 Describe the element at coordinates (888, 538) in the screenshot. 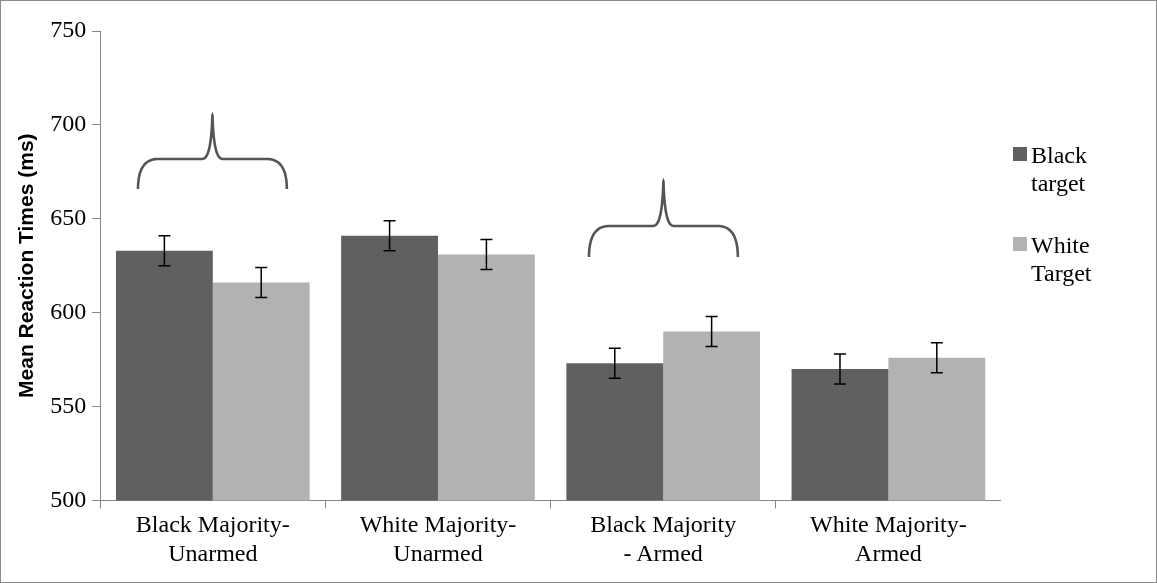

I see `x-tick-label: White Majority-Armed` at that location.